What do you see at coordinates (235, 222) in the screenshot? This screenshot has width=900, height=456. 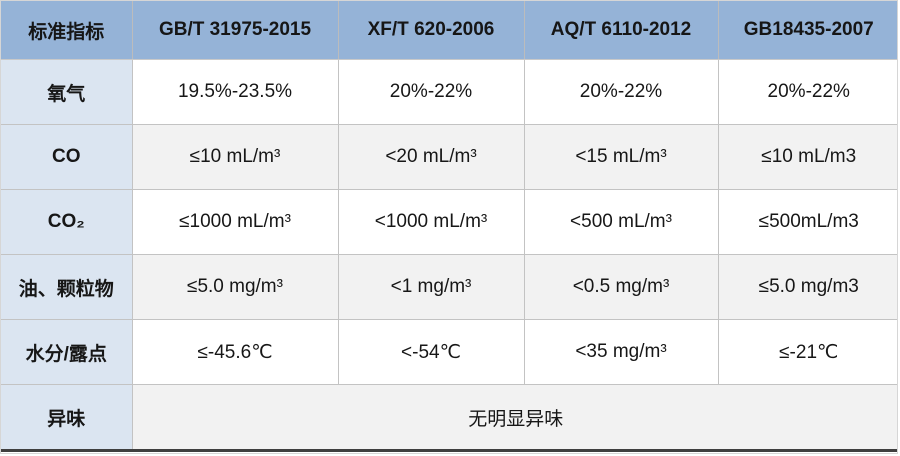 I see `table-cell: ≤1000 mL/m³` at bounding box center [235, 222].